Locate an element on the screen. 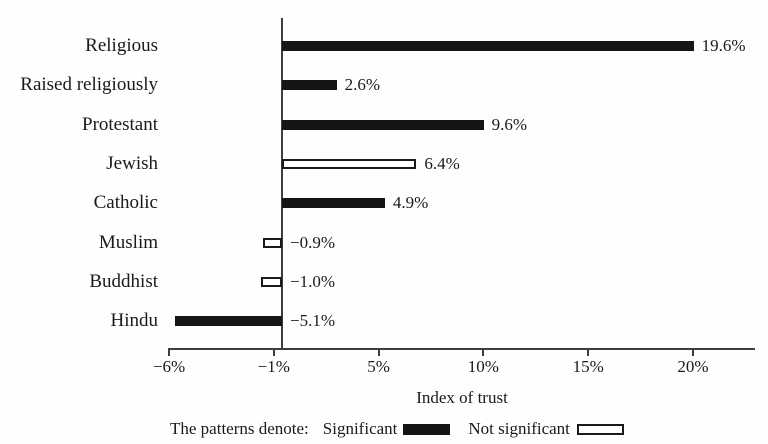 Image resolution: width=768 pixels, height=444 pixels. x-tick-label: 10% is located at coordinates (483, 366).